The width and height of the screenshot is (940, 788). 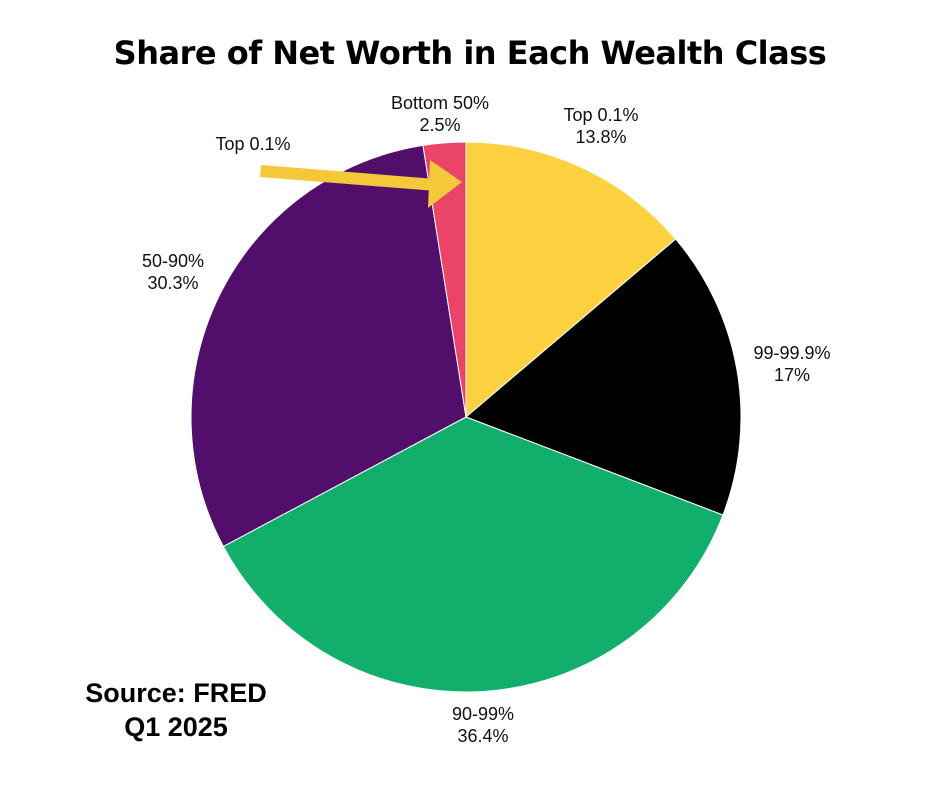 What do you see at coordinates (176, 727) in the screenshot?
I see `source-line-2: Q1 2025` at bounding box center [176, 727].